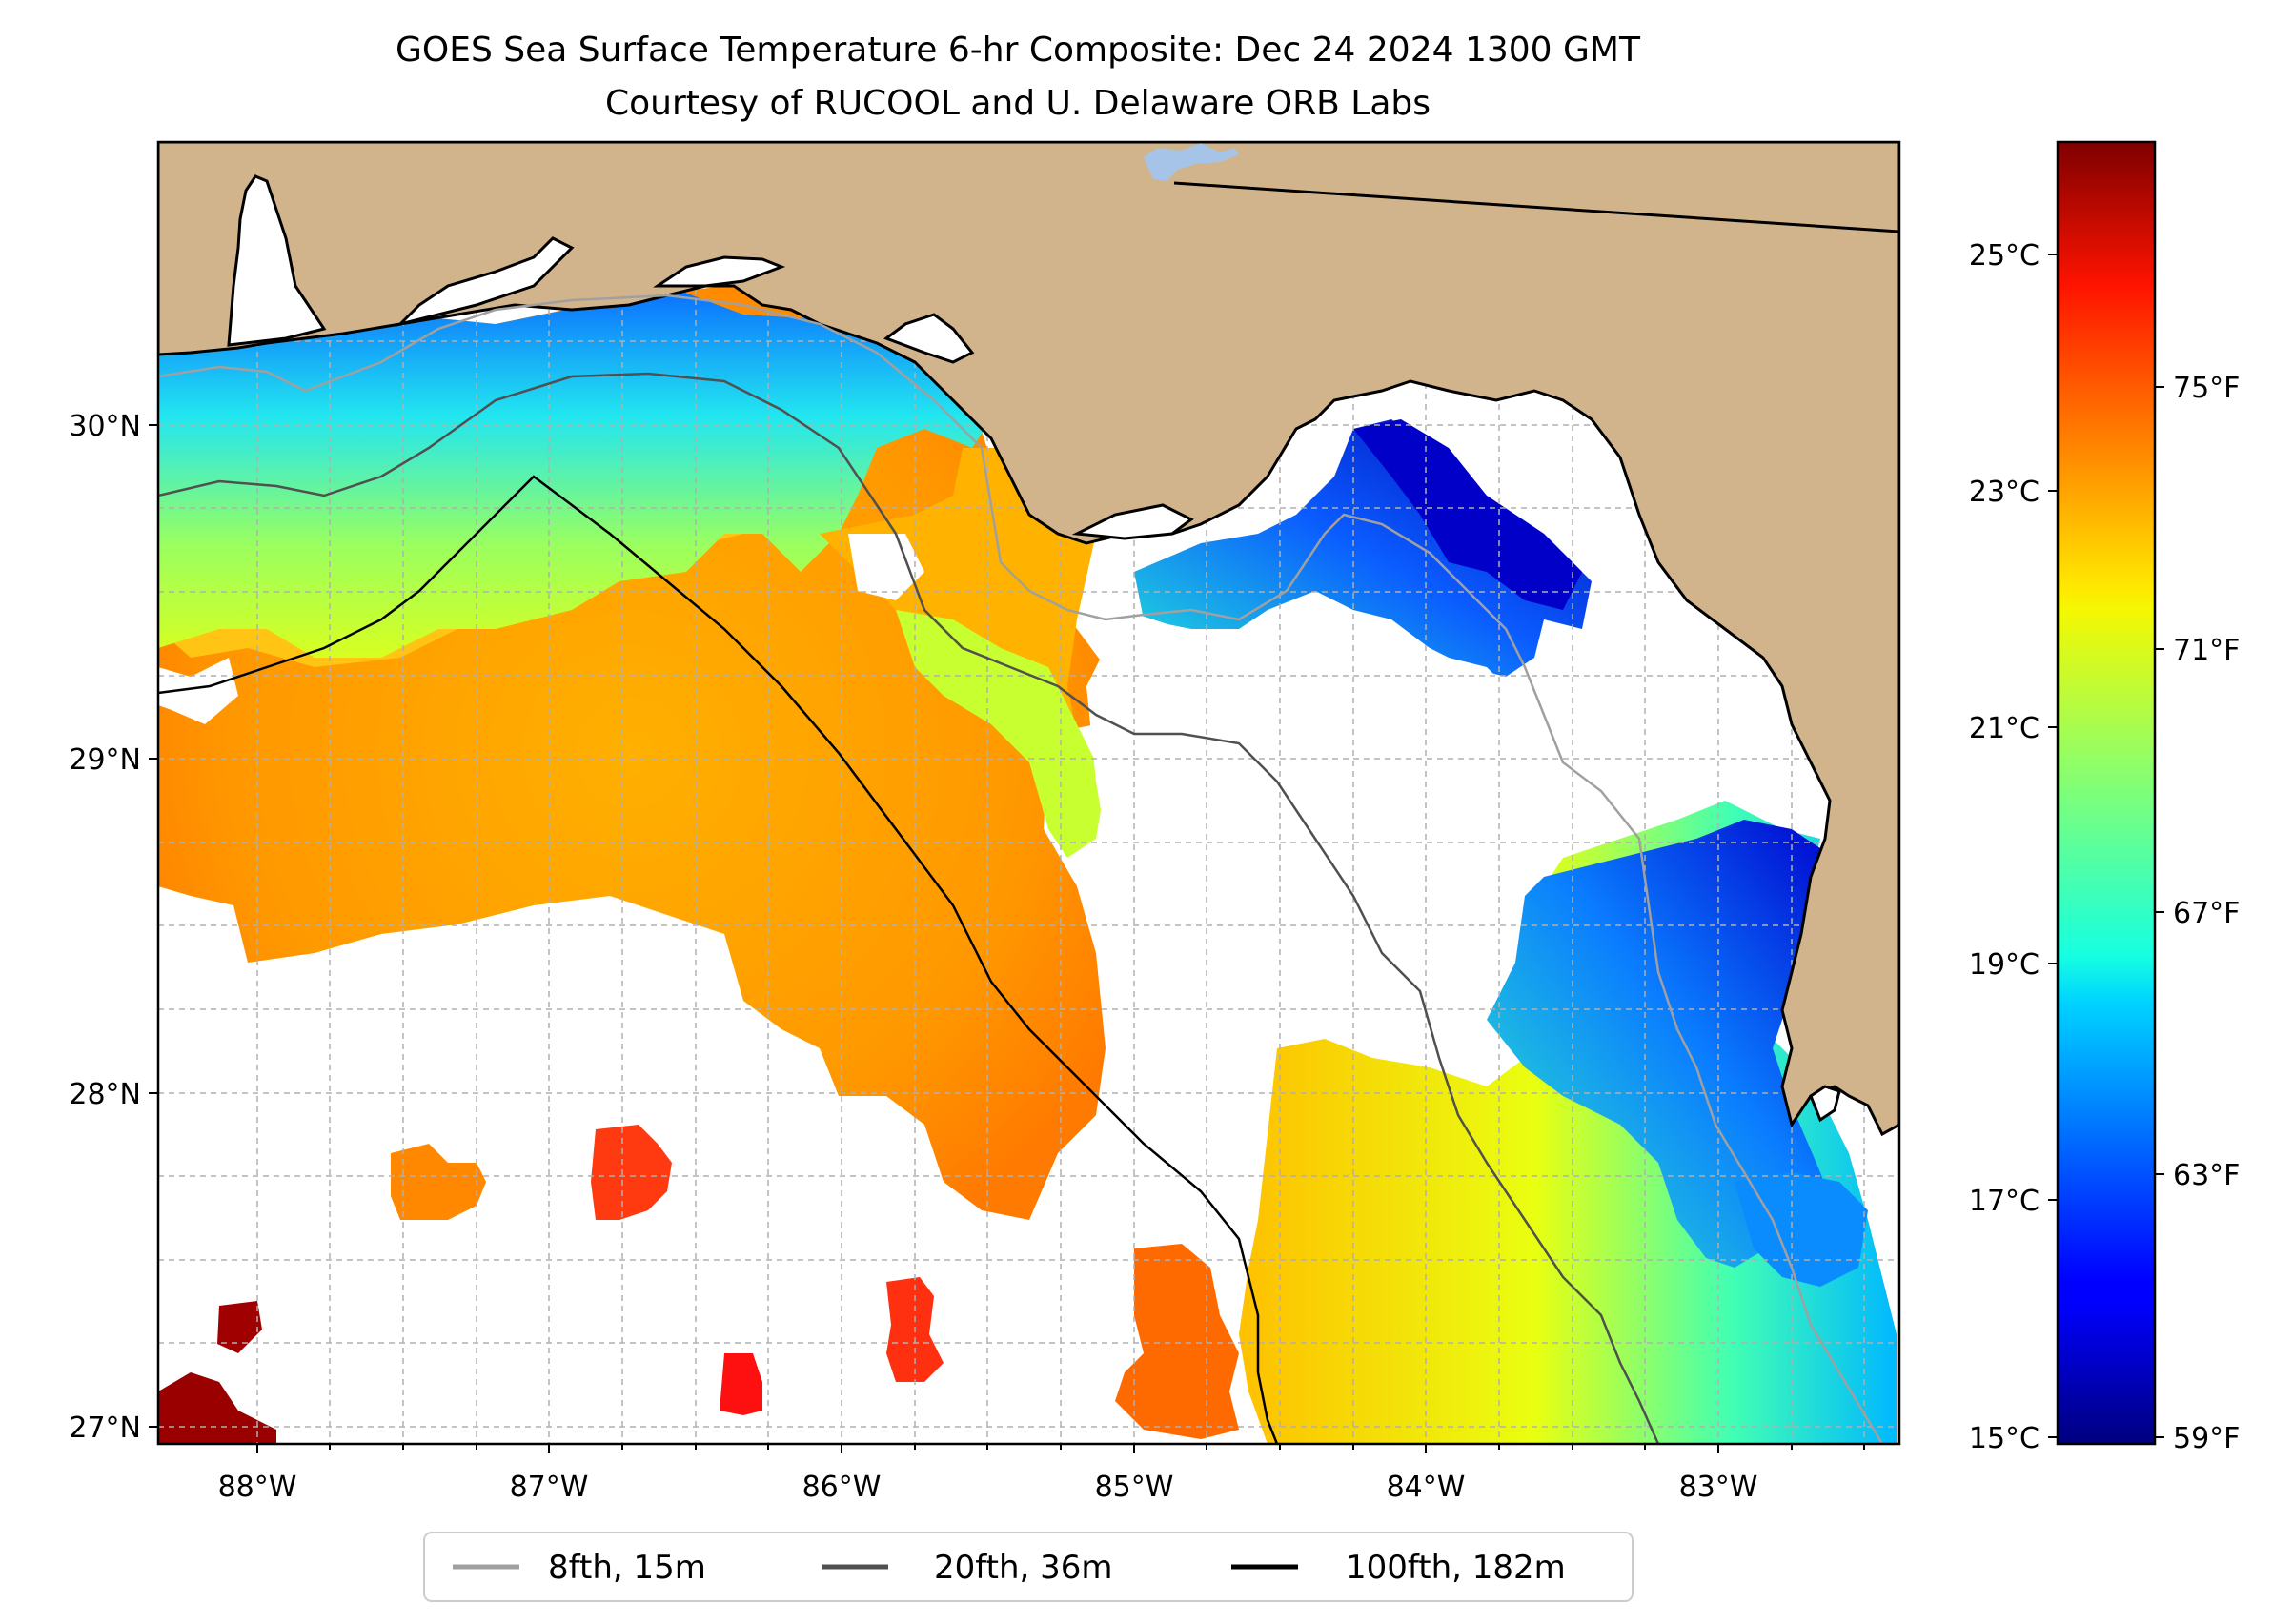 The image size is (2293, 1624). I want to click on sst-nearshore-band, so click(574, 472).